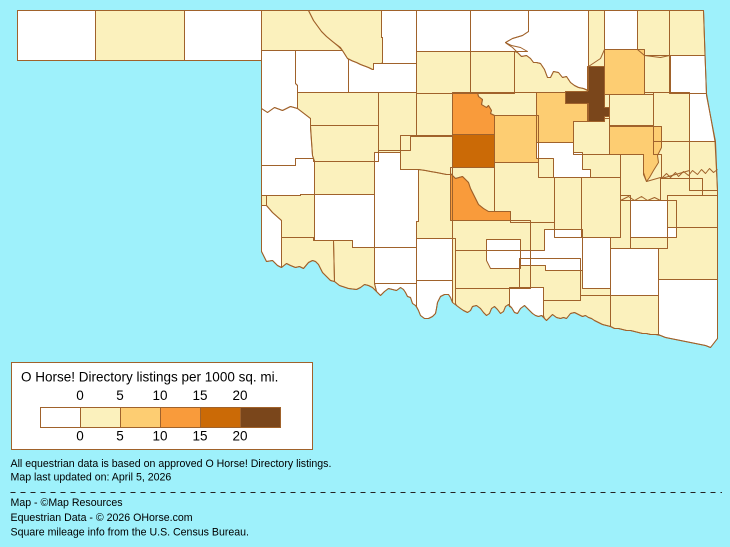 The width and height of the screenshot is (730, 547). What do you see at coordinates (91, 478) in the screenshot?
I see `svg-text:Map last updated on: April 5,: Map last updated on: April 5, 2026` at bounding box center [91, 478].